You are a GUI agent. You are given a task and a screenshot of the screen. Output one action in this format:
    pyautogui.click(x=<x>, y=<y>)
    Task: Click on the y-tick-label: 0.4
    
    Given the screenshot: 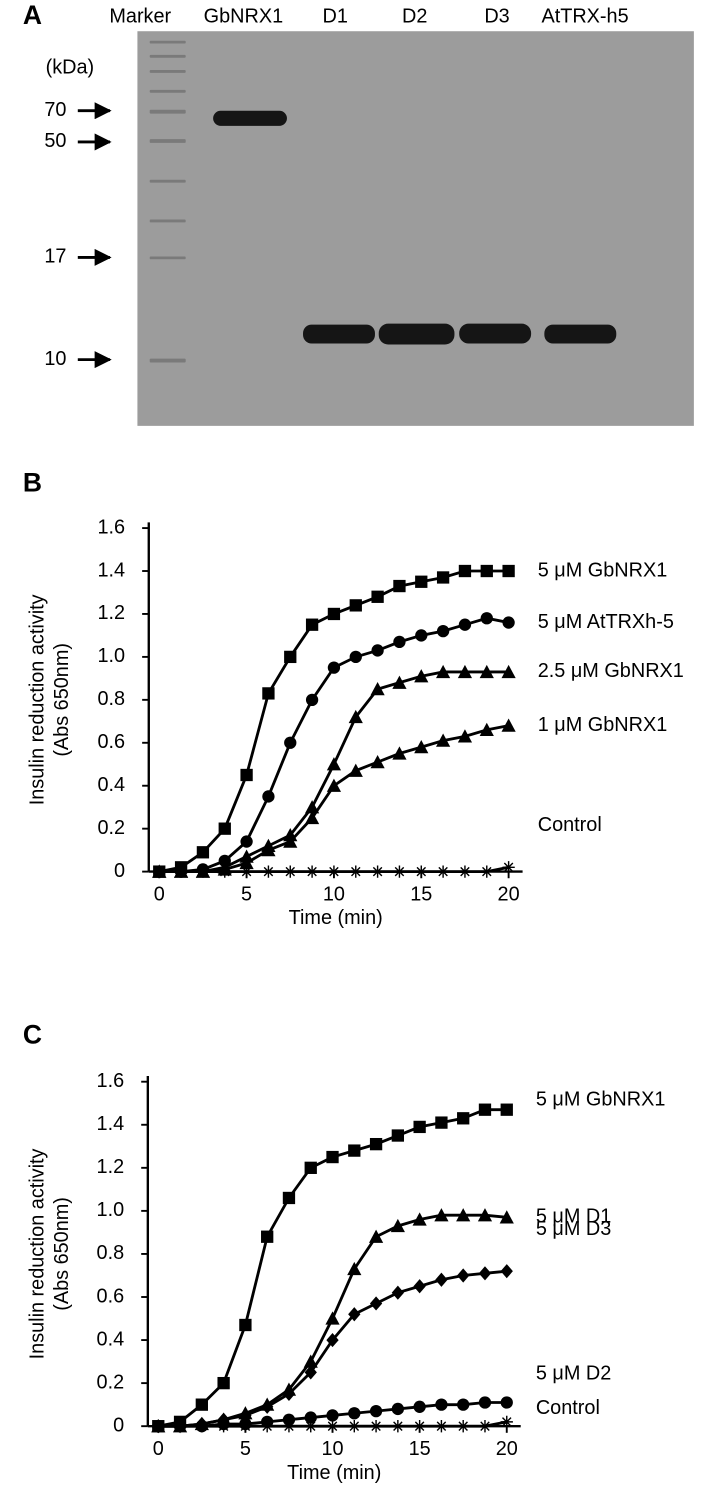 What is the action you would take?
    pyautogui.click(x=112, y=785)
    